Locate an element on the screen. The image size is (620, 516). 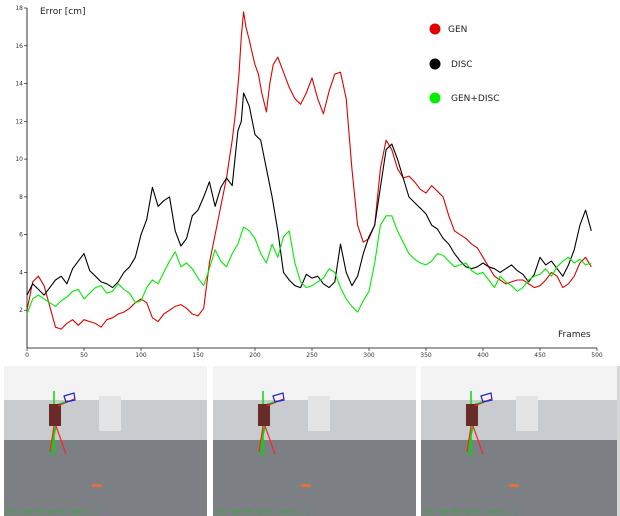
x-tick-label: 100 is located at coordinates (141, 355).